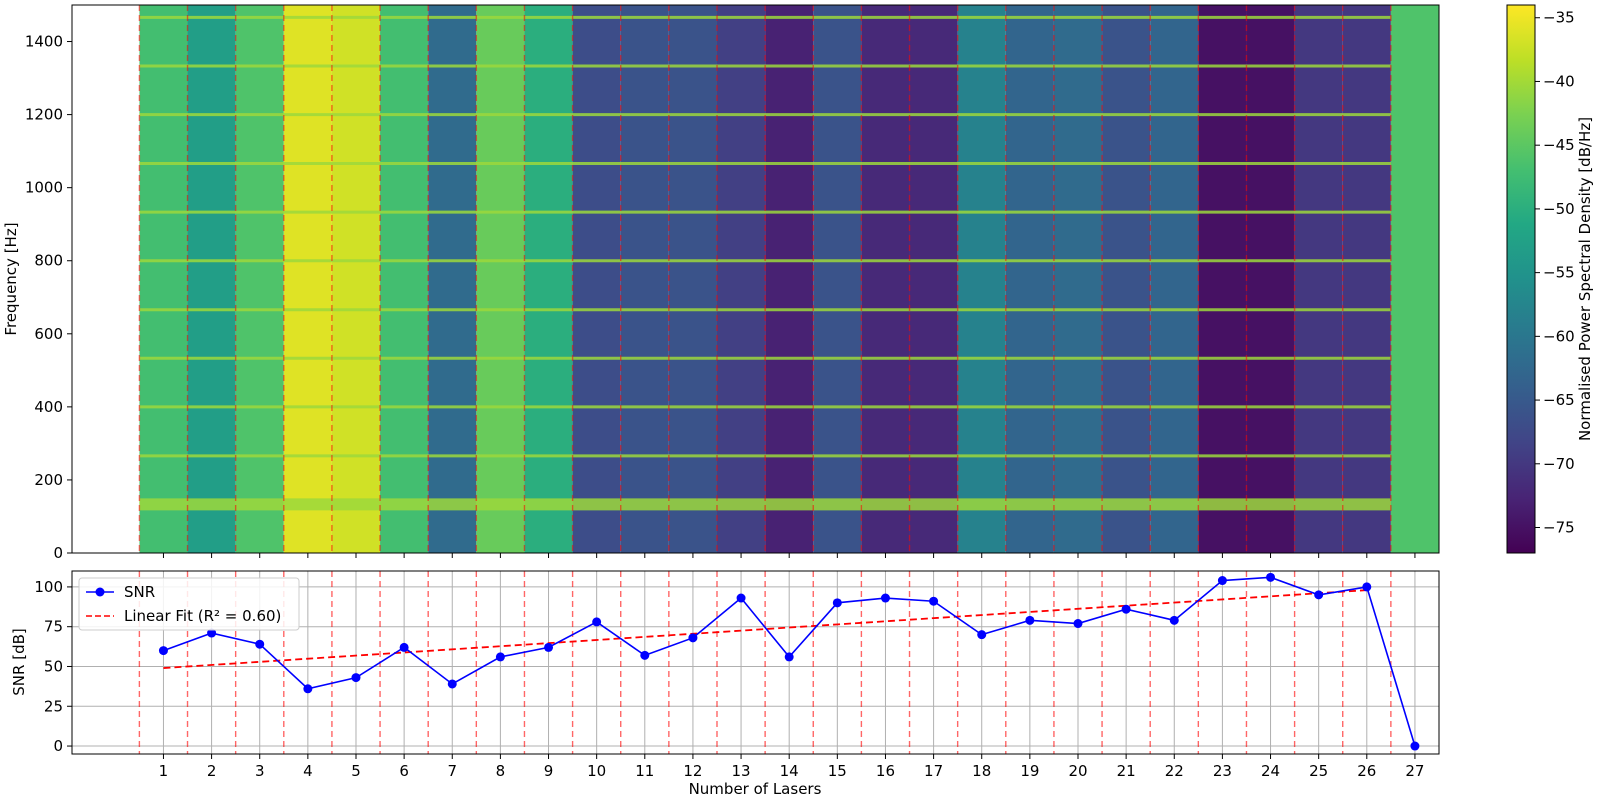 The image size is (1600, 800). Describe the element at coordinates (1029, 771) in the screenshot. I see `snr-x-tick-label: 19` at that location.